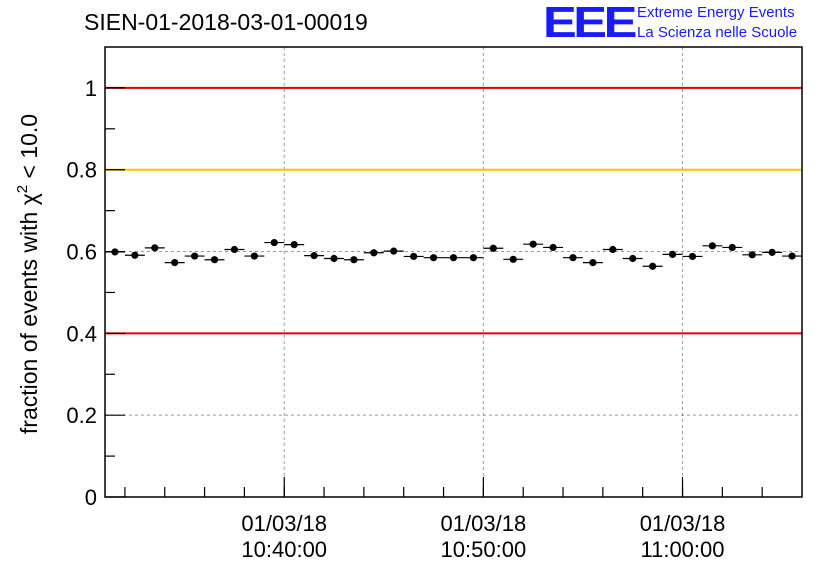  I want to click on y-axis-label-superscript: 2, so click(22, 189).